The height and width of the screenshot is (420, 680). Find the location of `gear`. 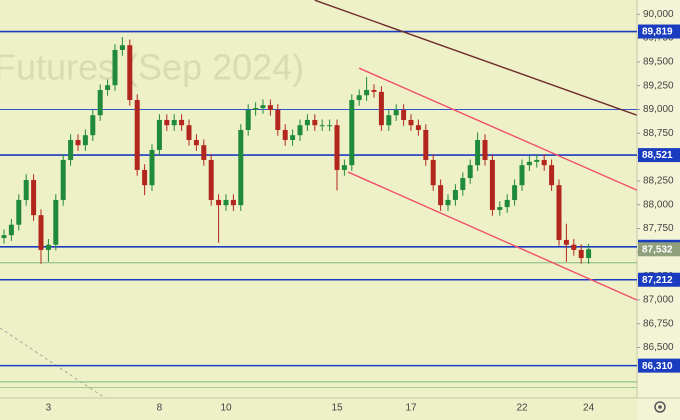

gear is located at coordinates (660, 407).